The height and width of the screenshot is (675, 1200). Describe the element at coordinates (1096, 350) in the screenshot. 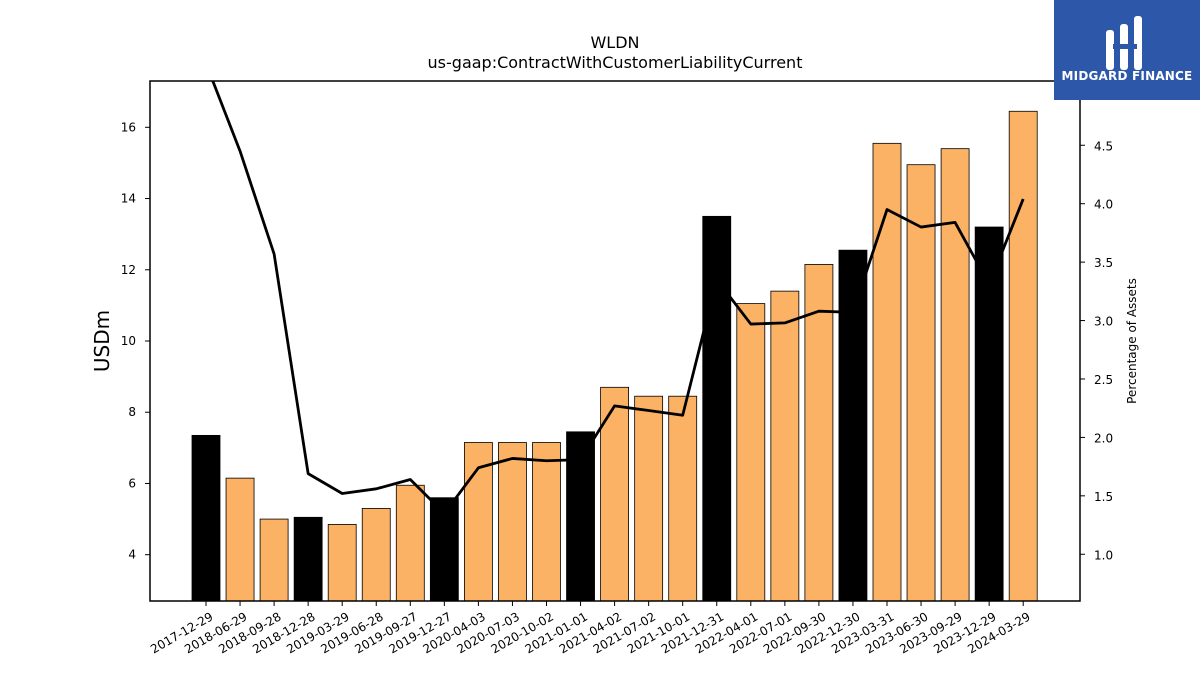

I see `right-y-axis: 1.0 1.5 2.0 2.5 3.0 3.5 4.0 4.5` at that location.